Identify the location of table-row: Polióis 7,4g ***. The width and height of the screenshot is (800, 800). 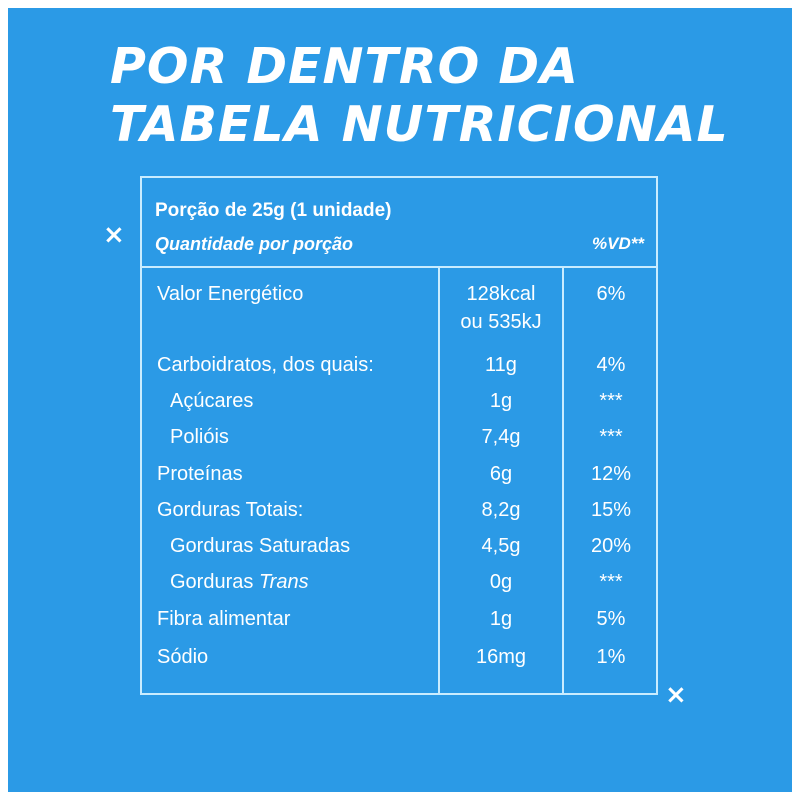
(399, 443).